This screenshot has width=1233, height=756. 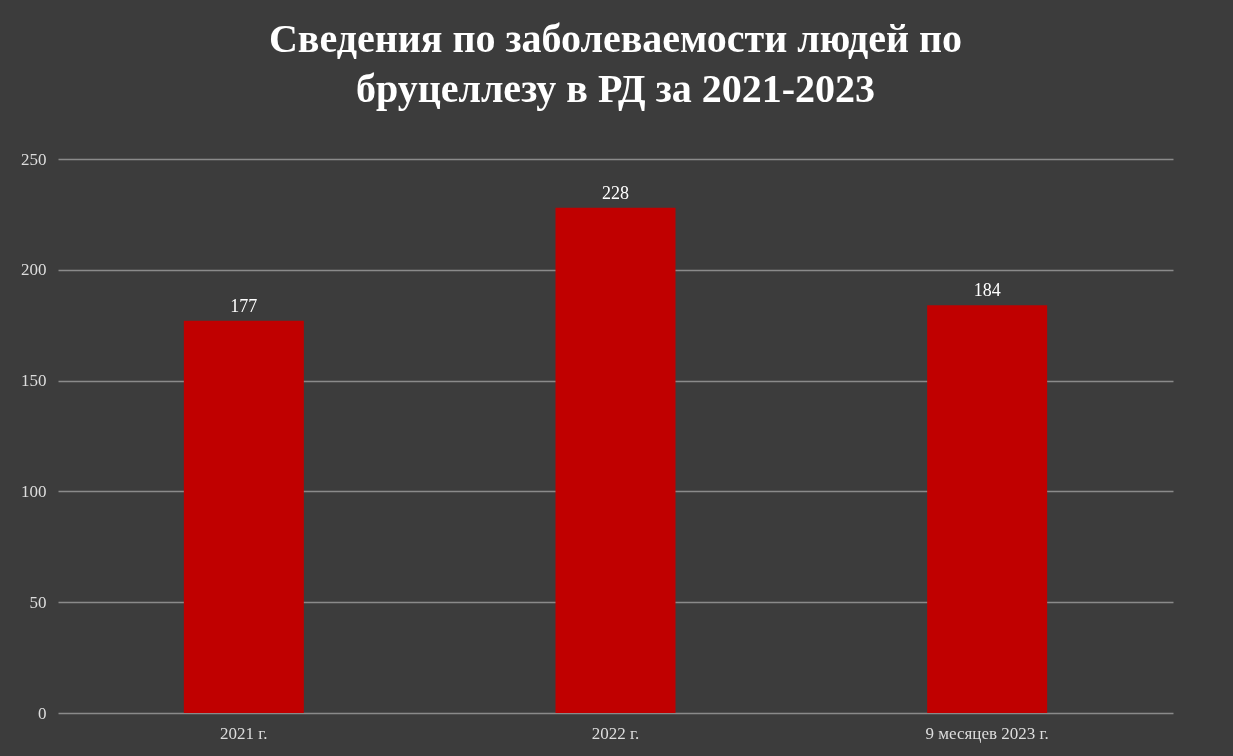 What do you see at coordinates (615, 63) in the screenshot?
I see `chart-title: Сведения по заболеваемости людей по бруцеллезу в РД за 2021-2023` at bounding box center [615, 63].